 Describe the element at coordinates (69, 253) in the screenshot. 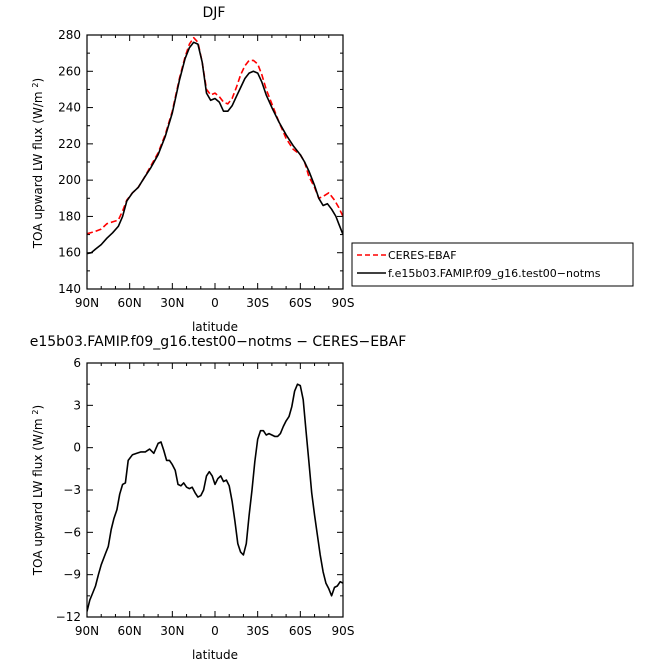

I see `top-y-tick-label: 160` at that location.